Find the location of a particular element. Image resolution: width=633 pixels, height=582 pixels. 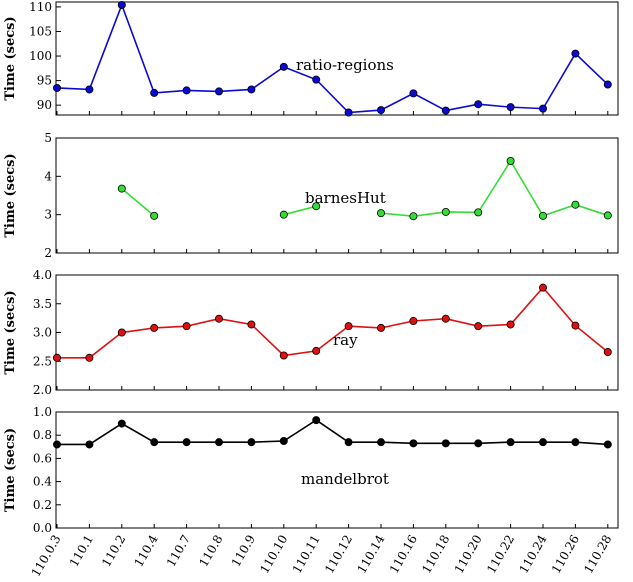

series-annotation: ratio-regions is located at coordinates (345, 65).